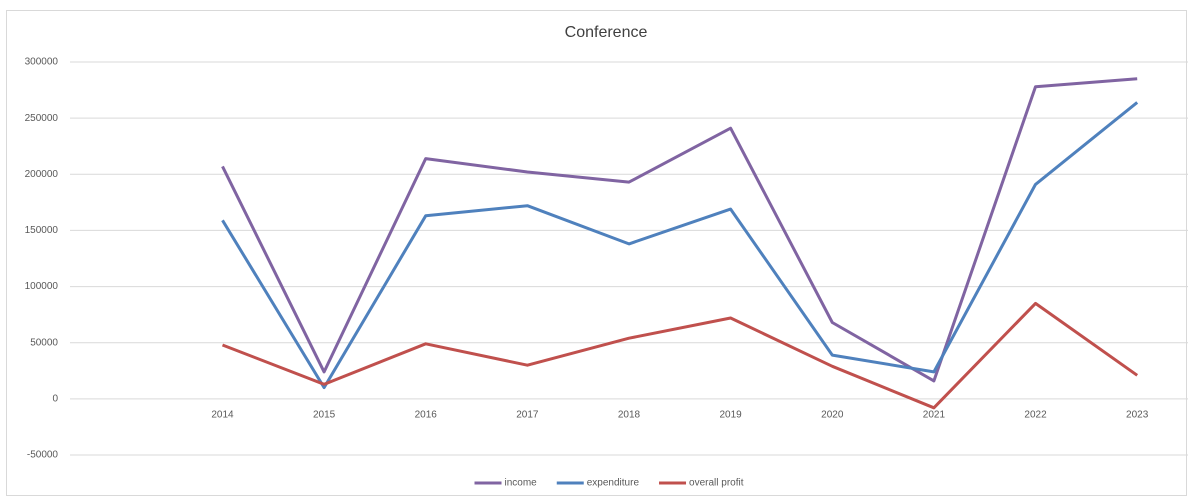  Describe the element at coordinates (43, 455) in the screenshot. I see `y-tick-label: -50000` at that location.